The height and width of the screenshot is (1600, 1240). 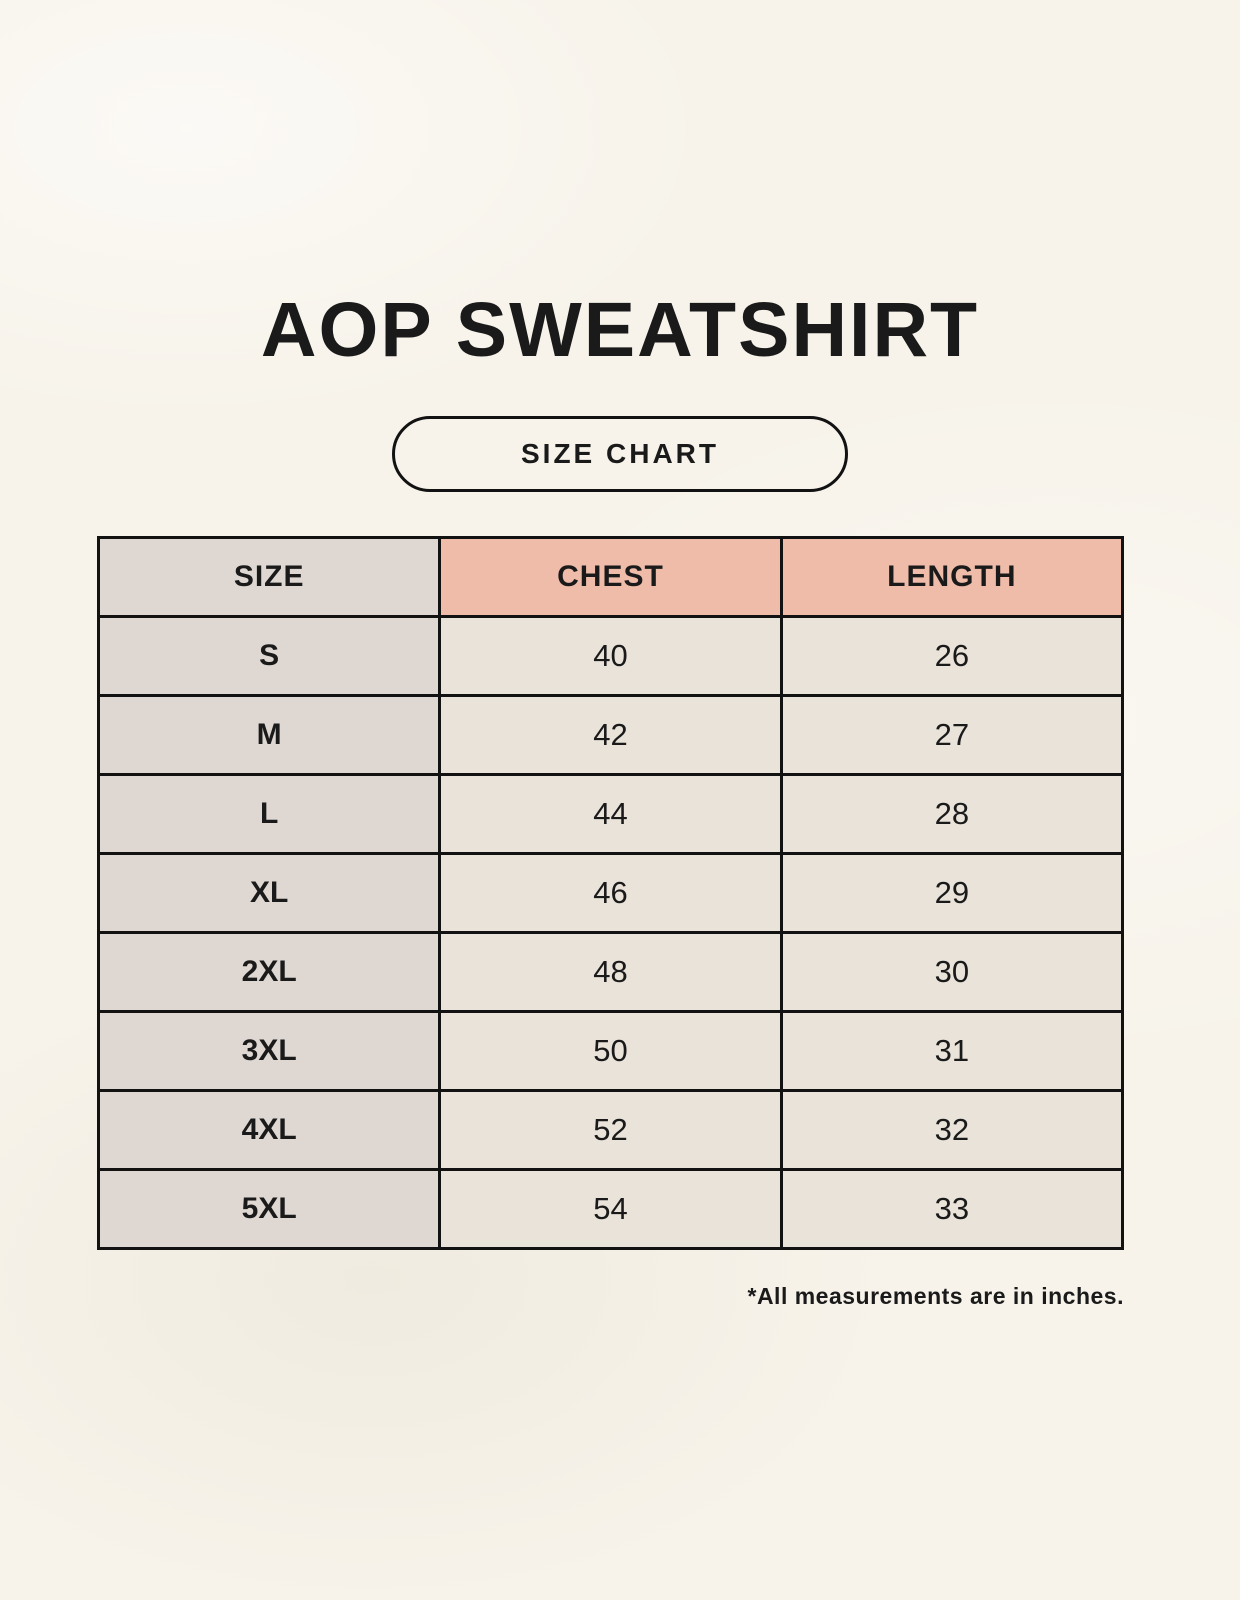 I want to click on length-cell: 28, so click(x=952, y=814).